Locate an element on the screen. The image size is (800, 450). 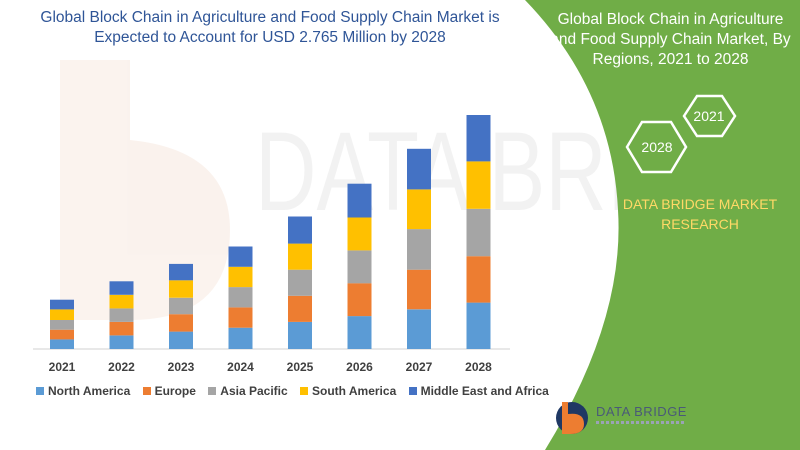
legend-label: North America is located at coordinates (89, 391).